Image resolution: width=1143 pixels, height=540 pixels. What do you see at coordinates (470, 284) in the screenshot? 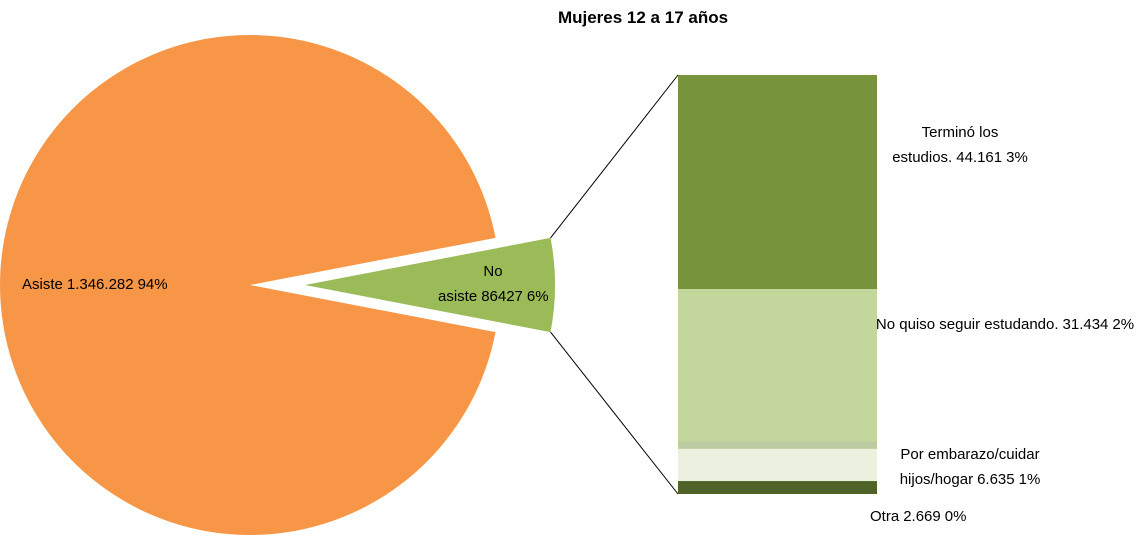
I see `label-part: No asiste` at bounding box center [470, 284].